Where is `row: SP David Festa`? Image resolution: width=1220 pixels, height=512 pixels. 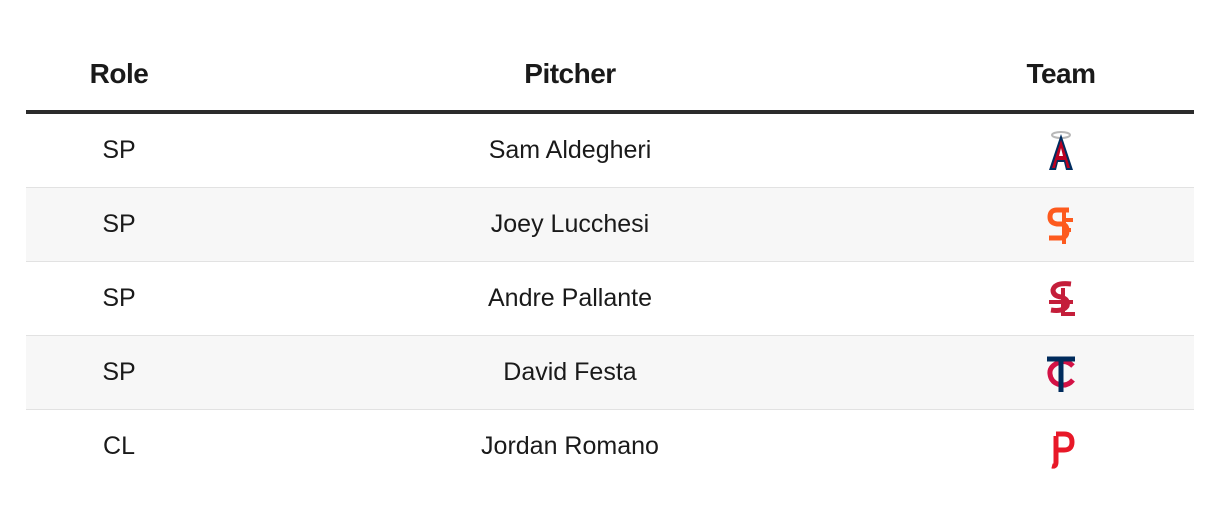 row: SP David Festa is located at coordinates (610, 372).